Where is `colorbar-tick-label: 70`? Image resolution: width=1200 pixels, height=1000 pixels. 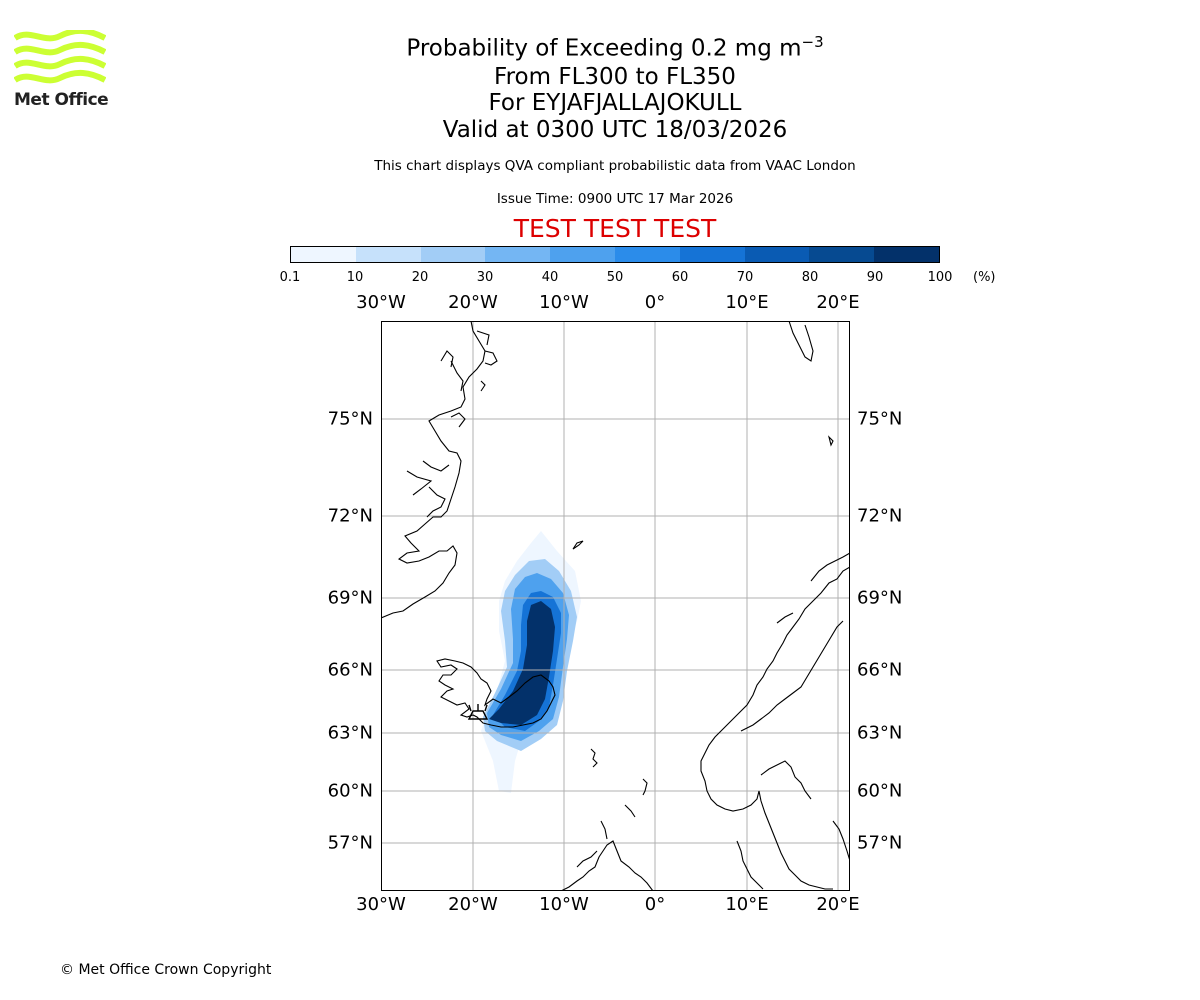
colorbar-tick-label: 70 is located at coordinates (745, 277).